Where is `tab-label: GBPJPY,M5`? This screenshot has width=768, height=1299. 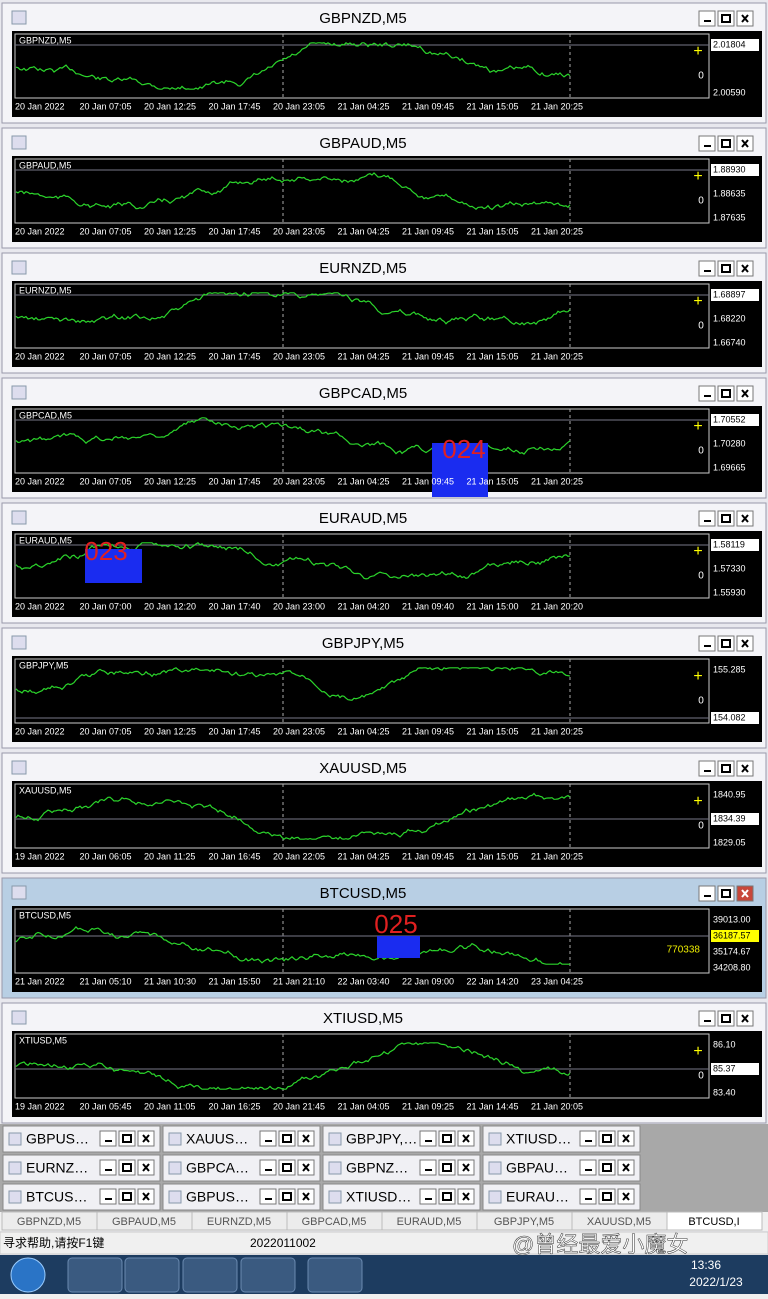
tab-label: GBPJPY,M5 is located at coordinates (524, 1222).